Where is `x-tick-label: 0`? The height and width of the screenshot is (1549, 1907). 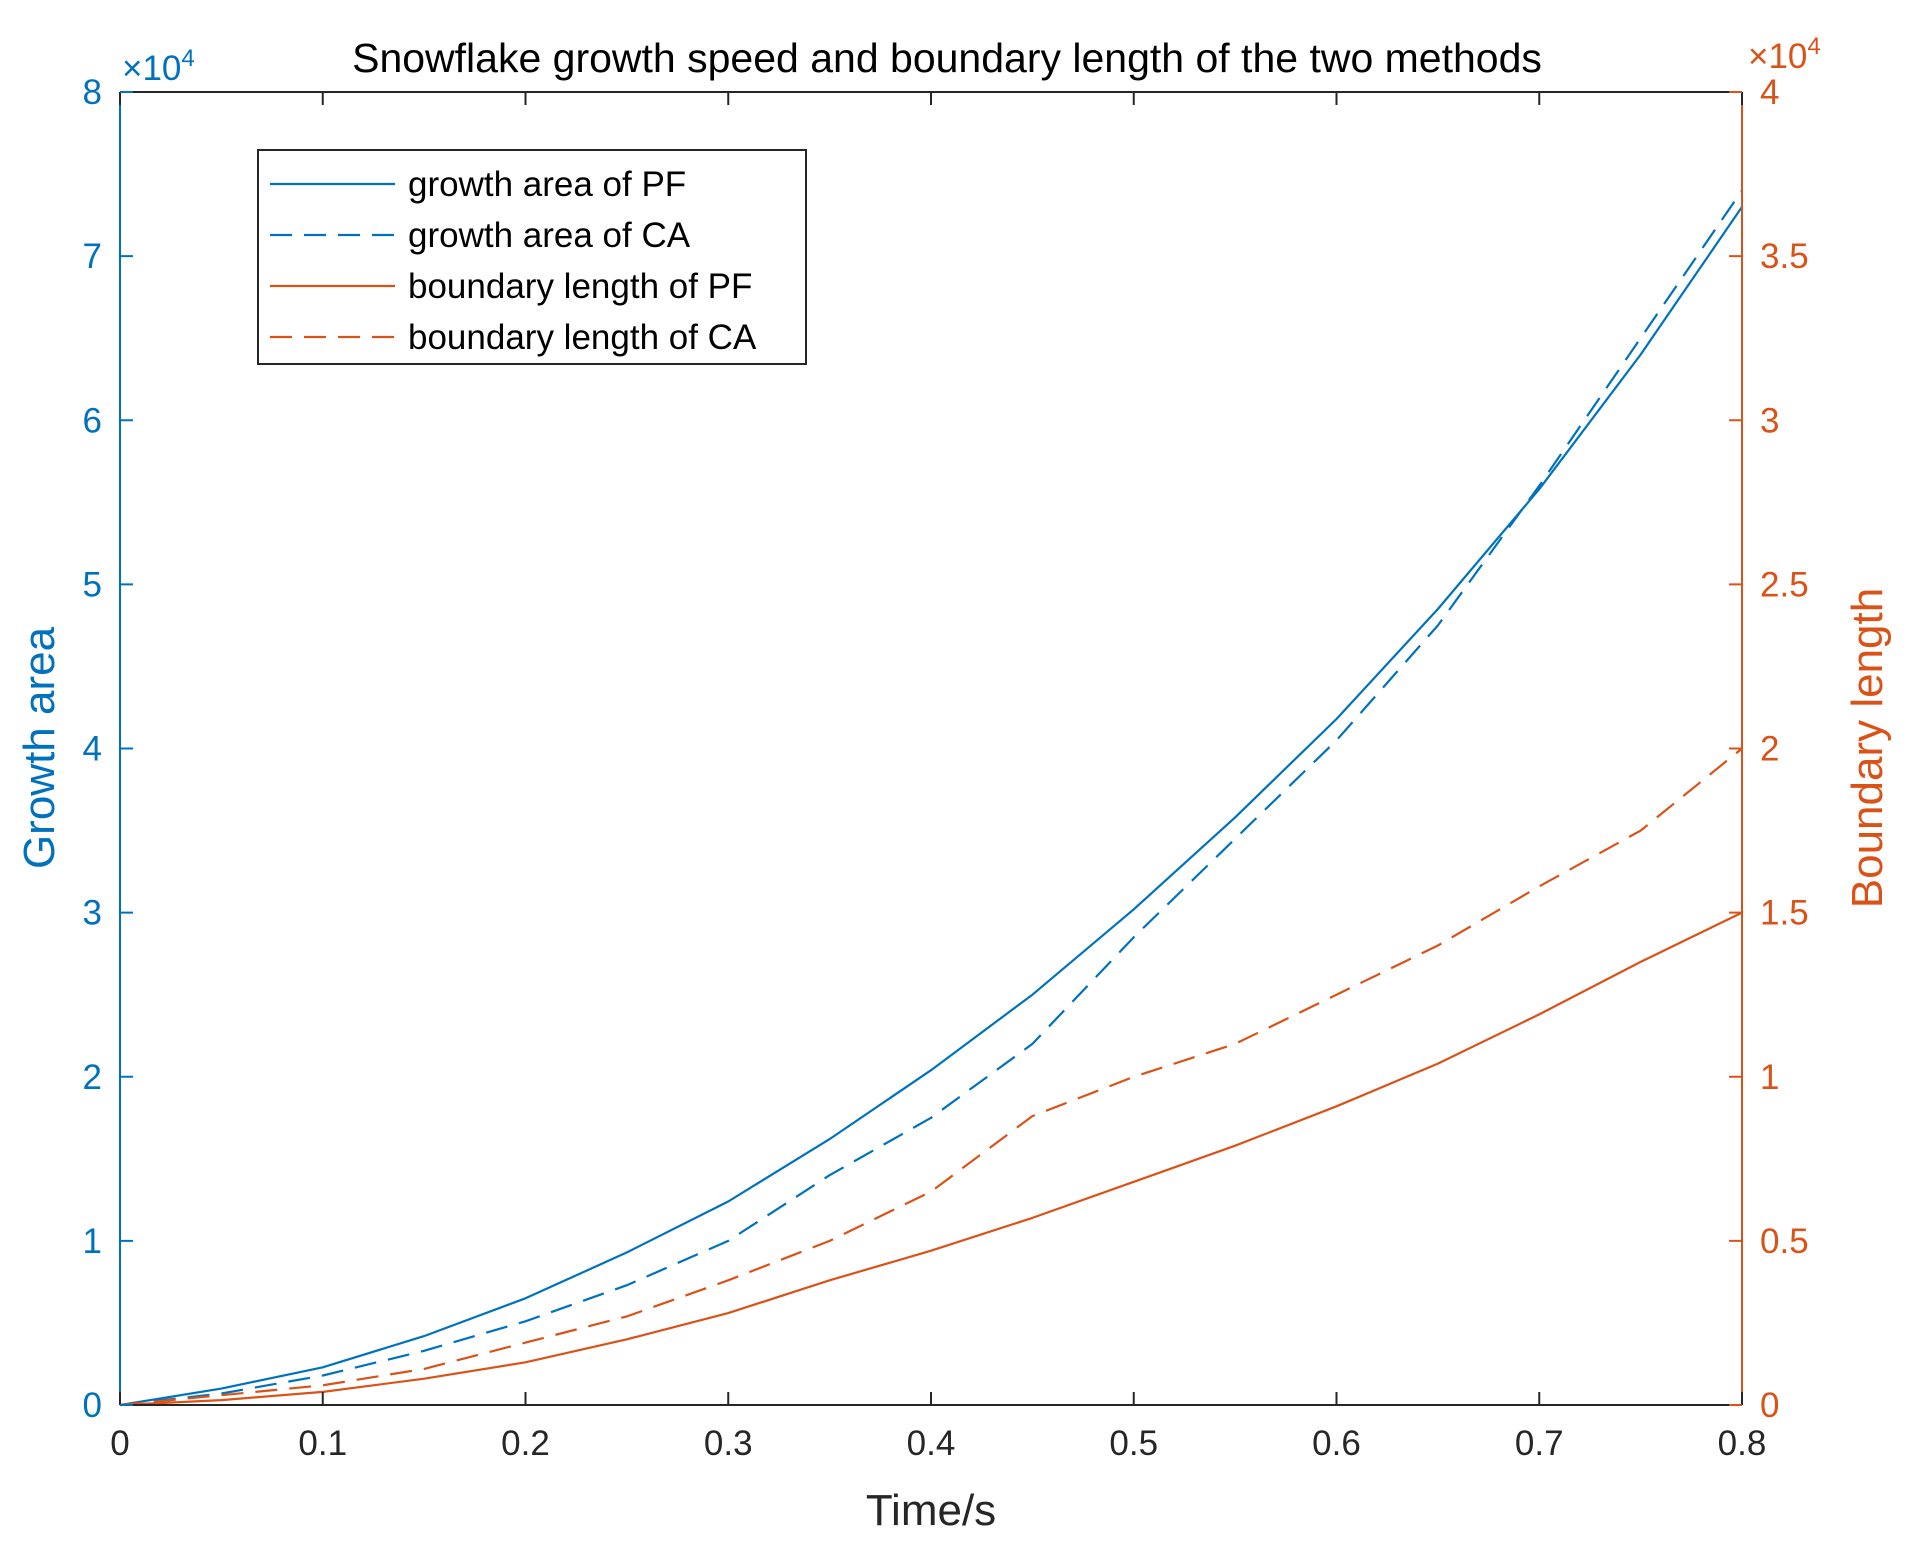 x-tick-label: 0 is located at coordinates (119, 1443).